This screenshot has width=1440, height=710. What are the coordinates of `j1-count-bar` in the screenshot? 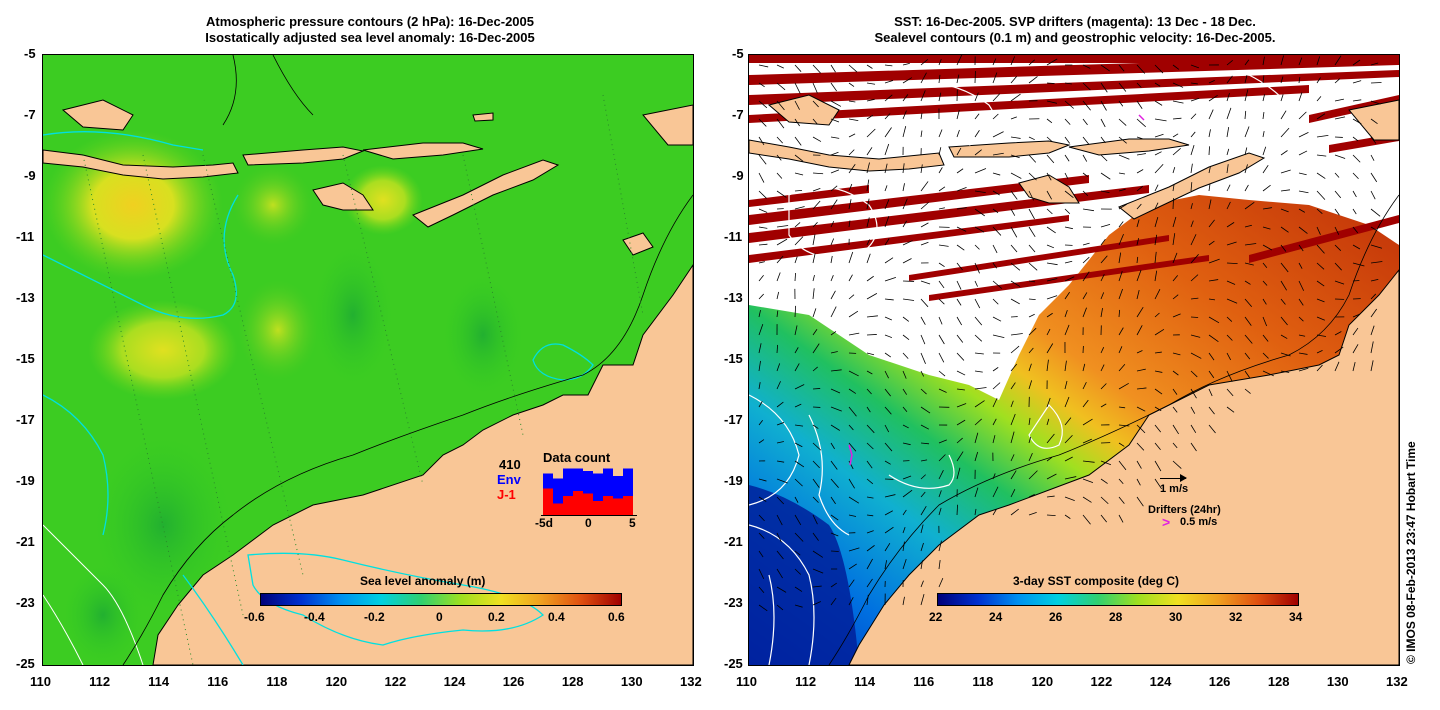 It's located at (608, 506).